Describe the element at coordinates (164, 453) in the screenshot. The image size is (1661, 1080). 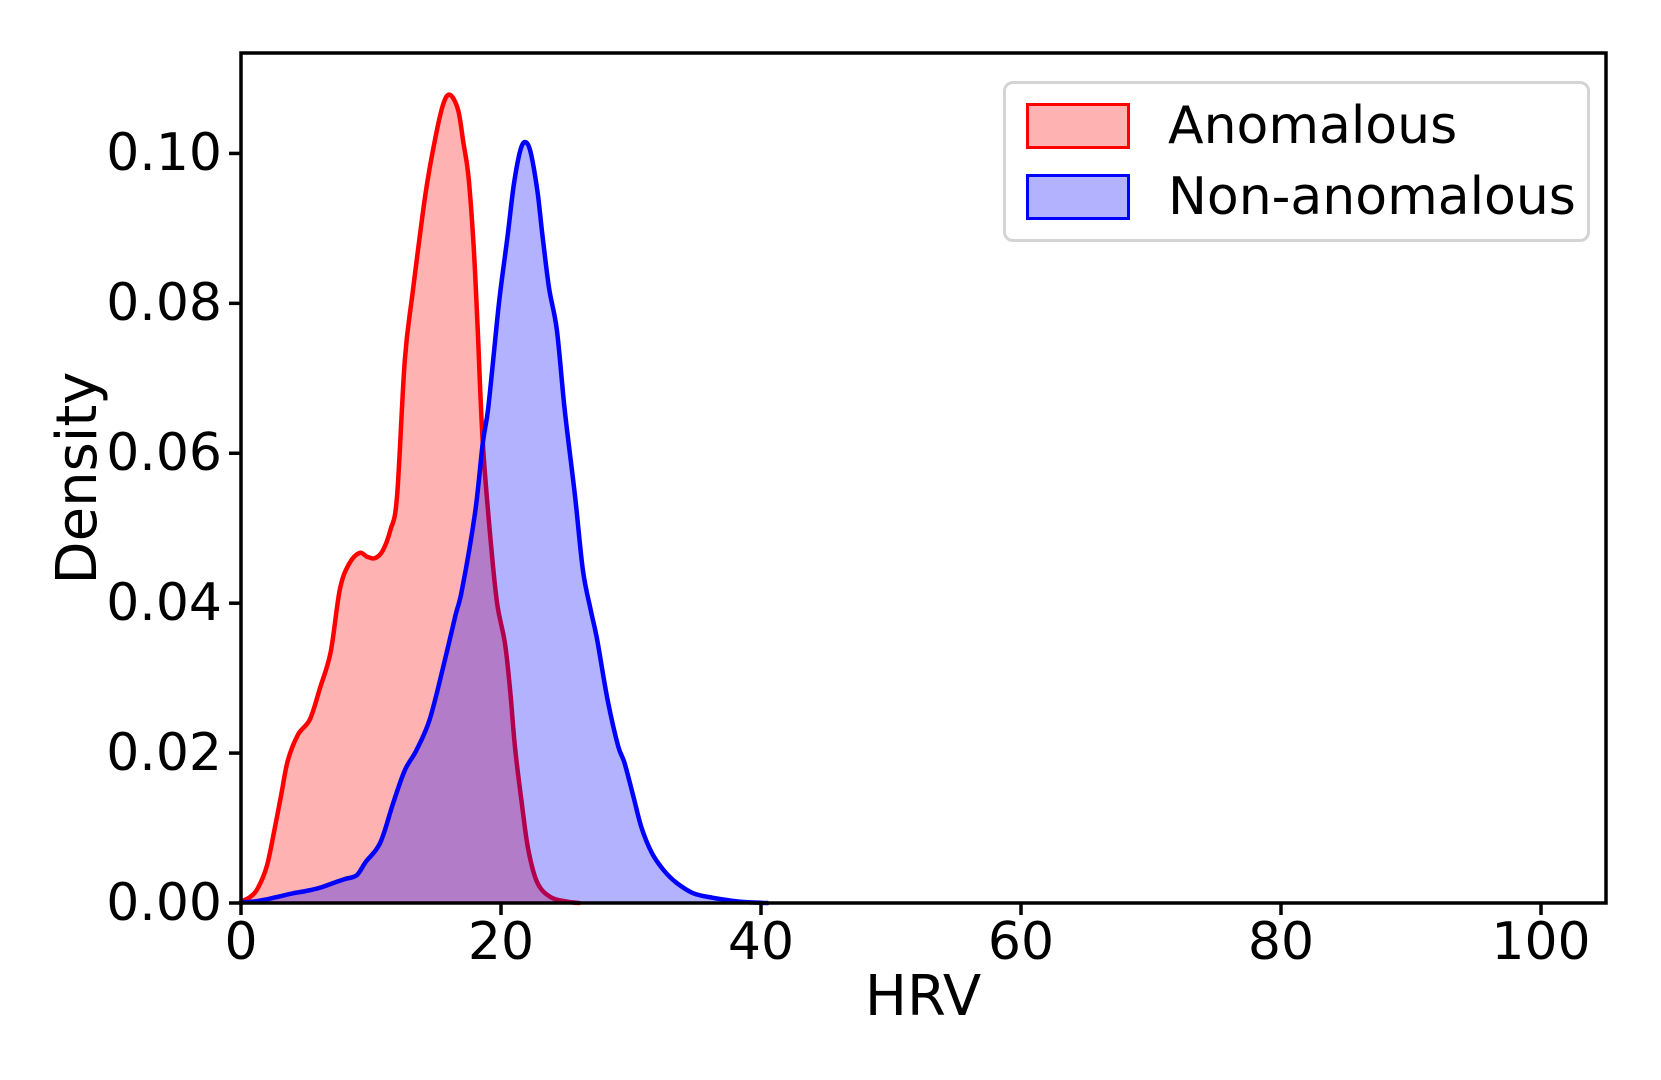
I see `y-tick-label: 0.06` at that location.